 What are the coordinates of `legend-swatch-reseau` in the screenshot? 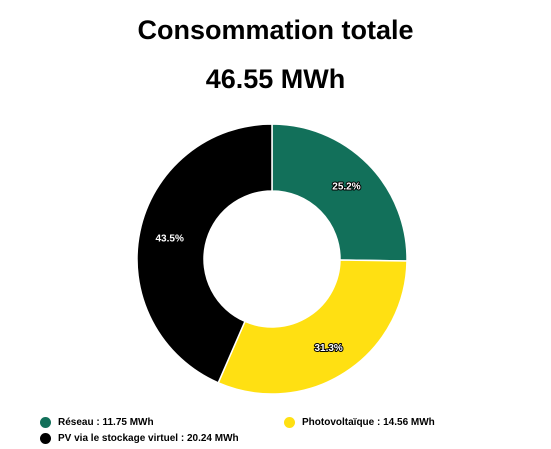 It's located at (45, 422).